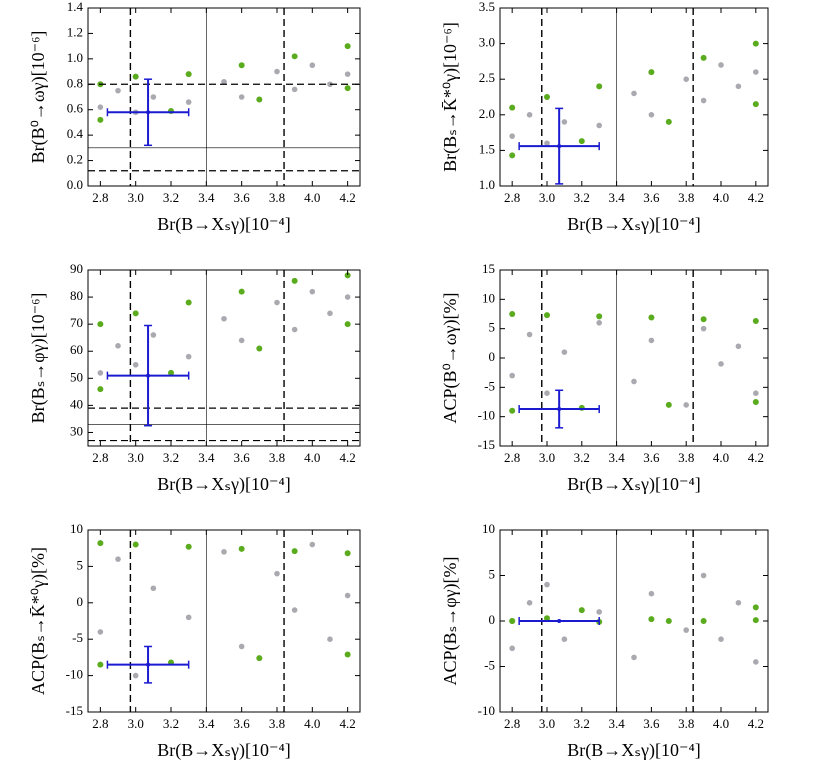  Describe the element at coordinates (77, 637) in the screenshot. I see `y-tick-label: -5` at that location.